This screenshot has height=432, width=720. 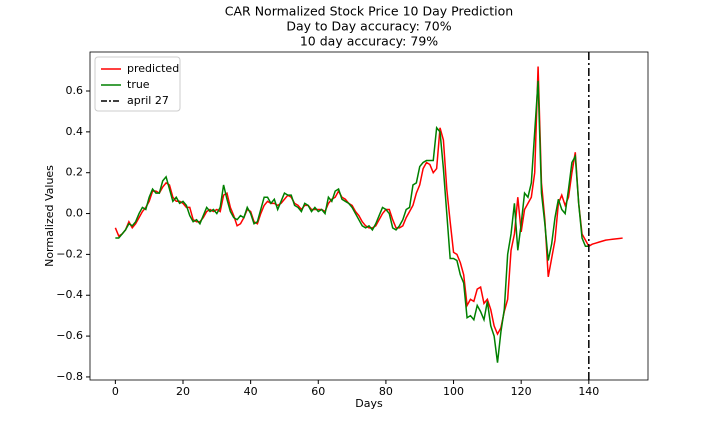 I want to click on x-tick-label: 80, so click(x=386, y=391).